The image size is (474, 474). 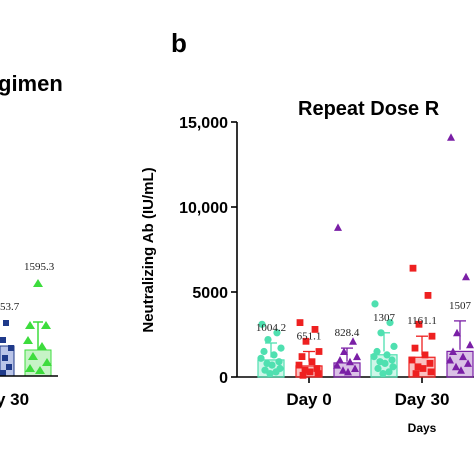 What do you see at coordinates (39, 267) in the screenshot?
I see `left-data-label-2: 1595.3` at bounding box center [39, 267].